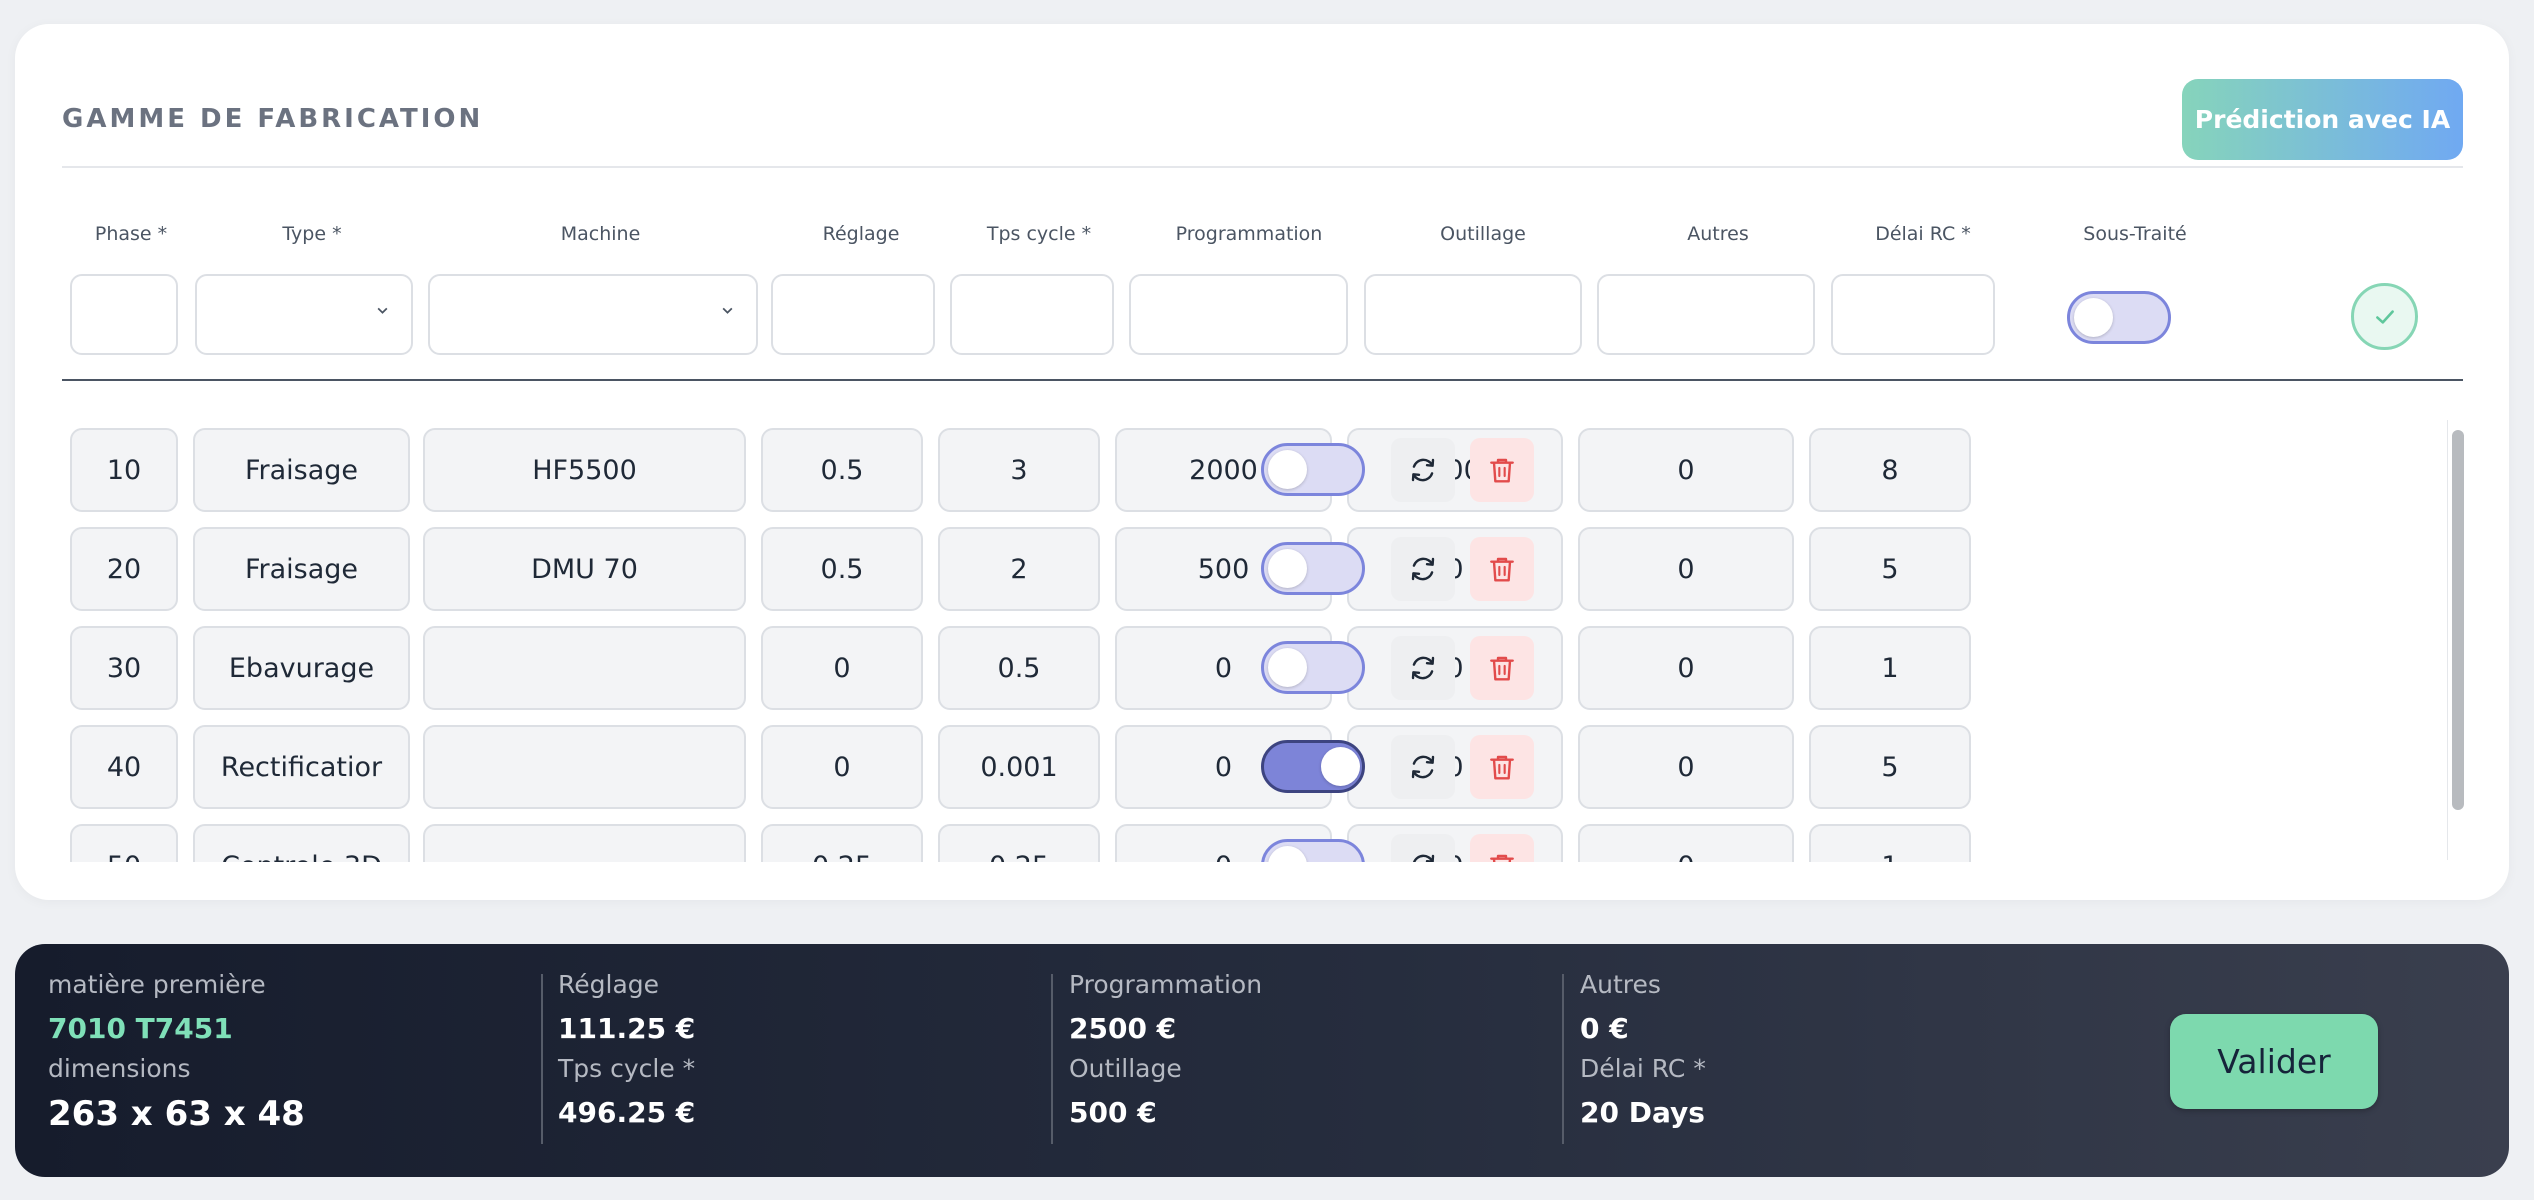  Describe the element at coordinates (2458, 620) in the screenshot. I see `scrollbar-thumb` at that location.